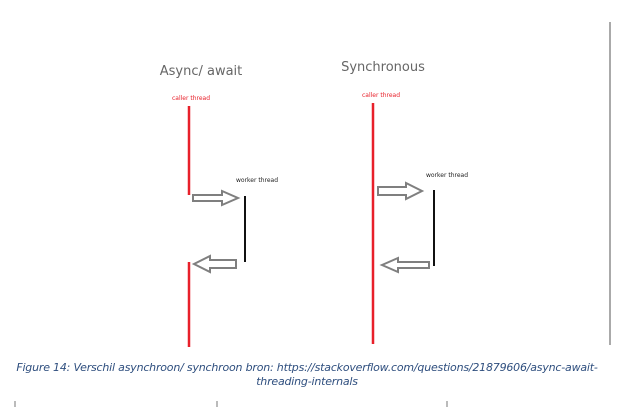 This screenshot has width=626, height=407. Describe the element at coordinates (307, 381) in the screenshot. I see `figure-caption-line-2: threading-internals` at that location.